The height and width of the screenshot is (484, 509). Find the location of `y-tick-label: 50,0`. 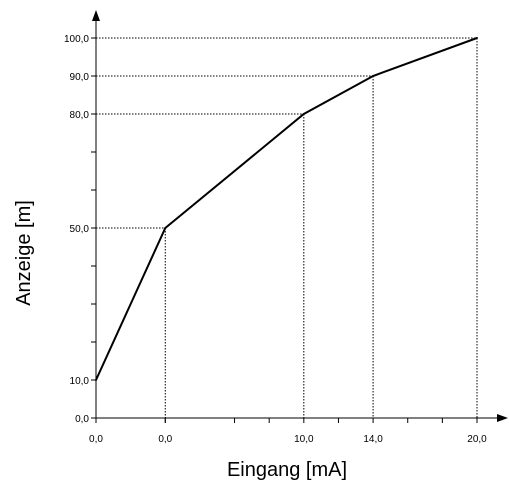

y-tick-label: 50,0 is located at coordinates (80, 229).